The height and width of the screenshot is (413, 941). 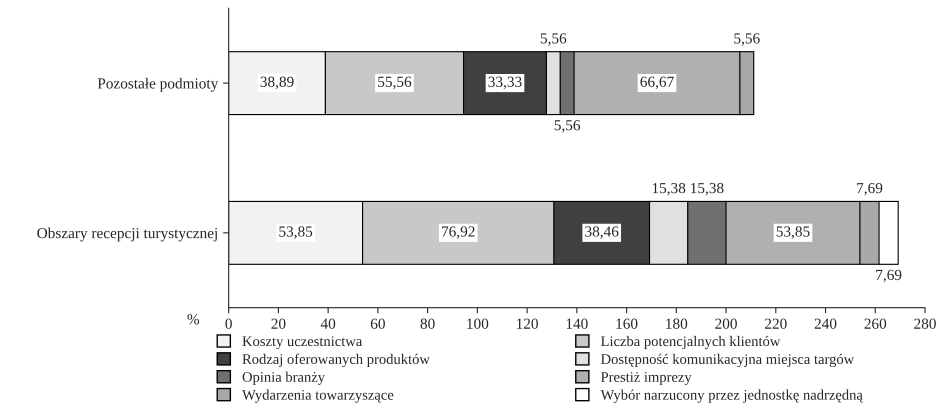 What do you see at coordinates (505, 83) in the screenshot?
I see `data-label: 33,33` at bounding box center [505, 83].